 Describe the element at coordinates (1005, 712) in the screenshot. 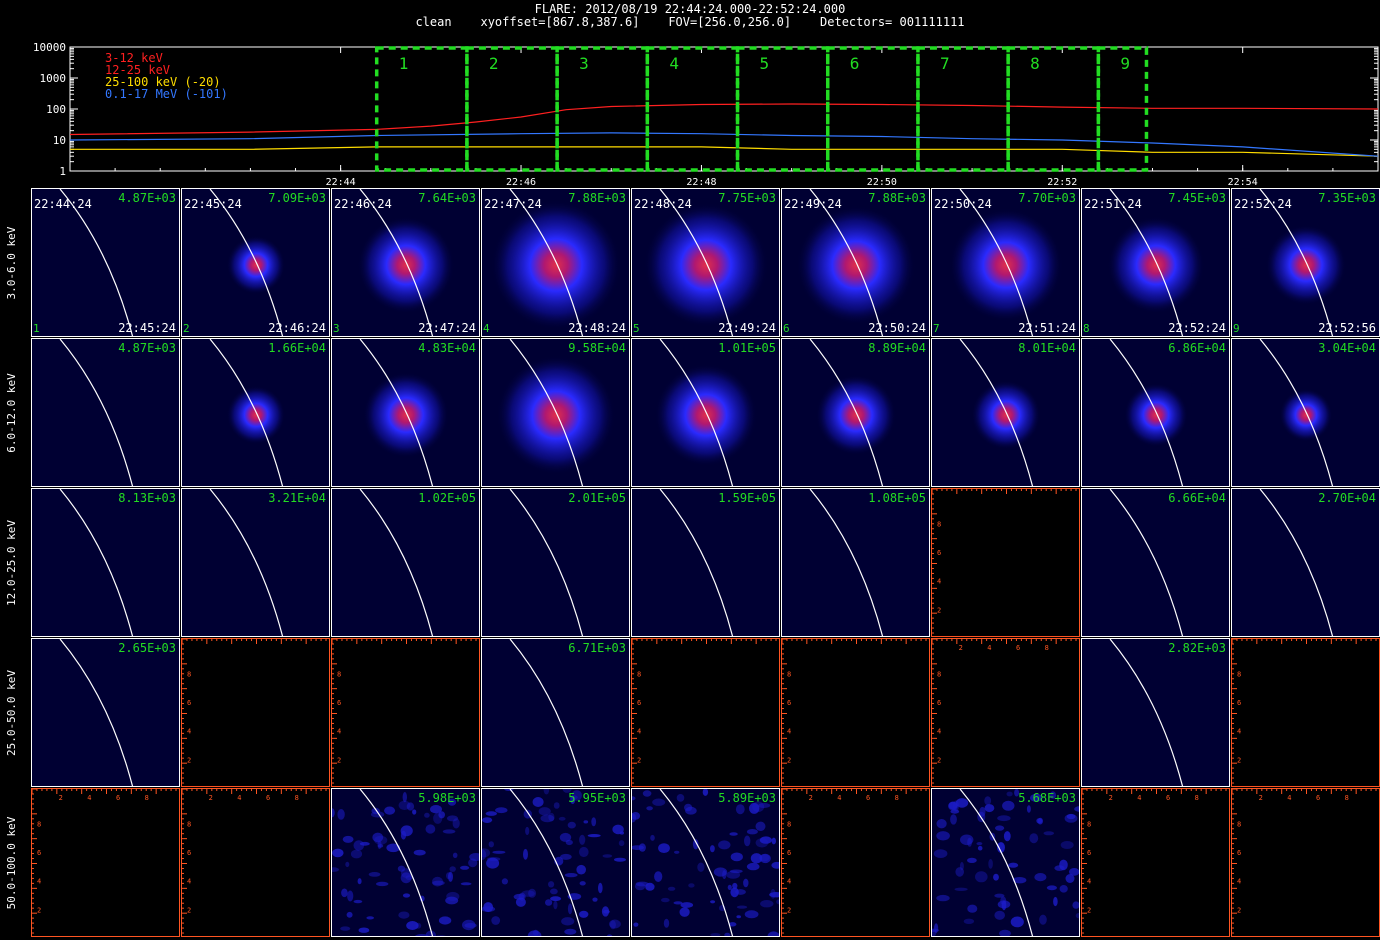

I see `image-panel: 2 2 4 4 6 6 8 8` at that location.